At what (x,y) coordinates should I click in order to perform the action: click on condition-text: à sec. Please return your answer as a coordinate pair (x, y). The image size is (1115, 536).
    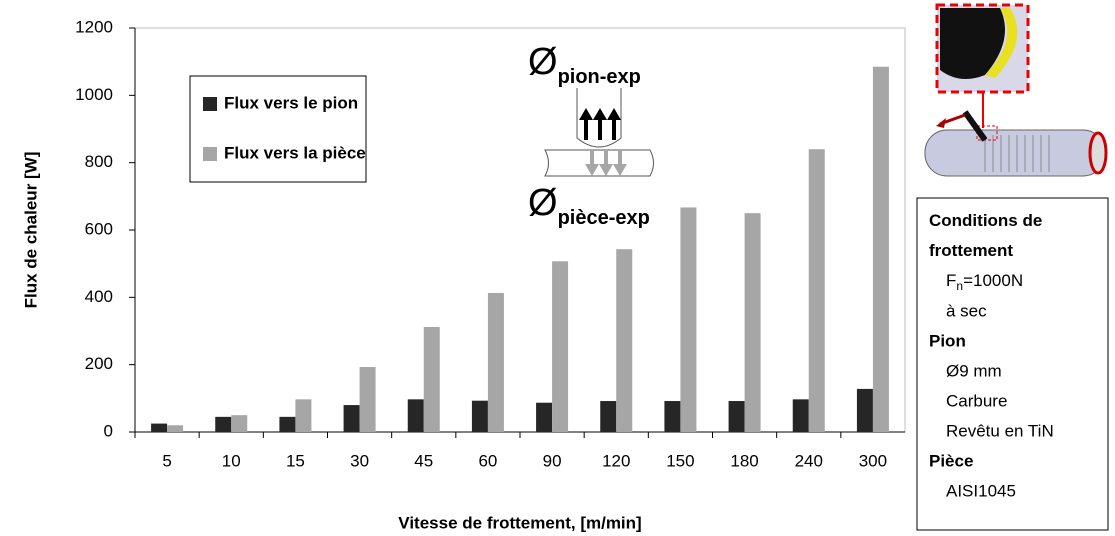
    Looking at the image, I should click on (966, 310).